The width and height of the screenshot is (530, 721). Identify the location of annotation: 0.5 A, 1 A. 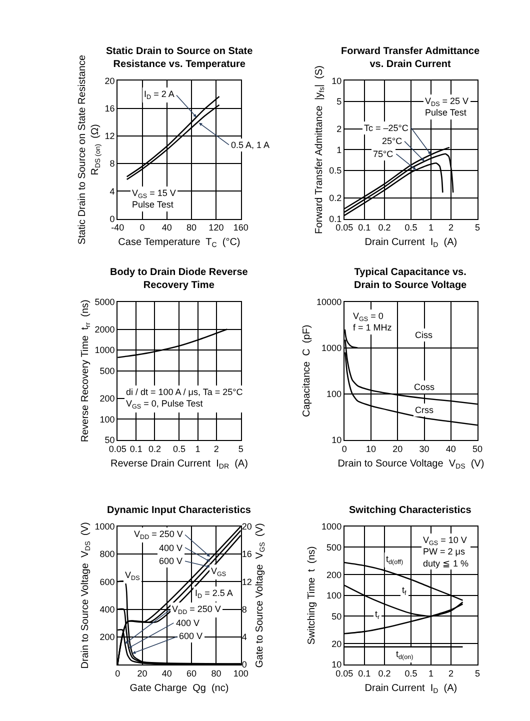
(250, 145).